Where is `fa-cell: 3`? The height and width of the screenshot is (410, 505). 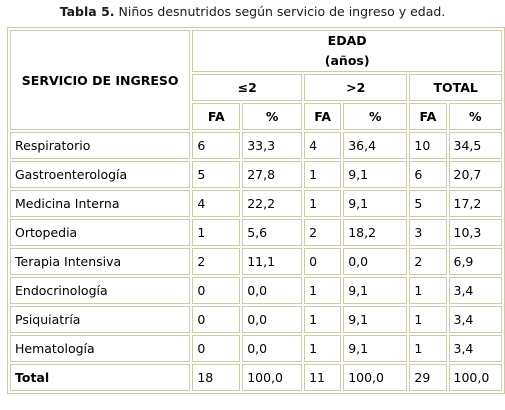
fa-cell: 3 is located at coordinates (428, 232).